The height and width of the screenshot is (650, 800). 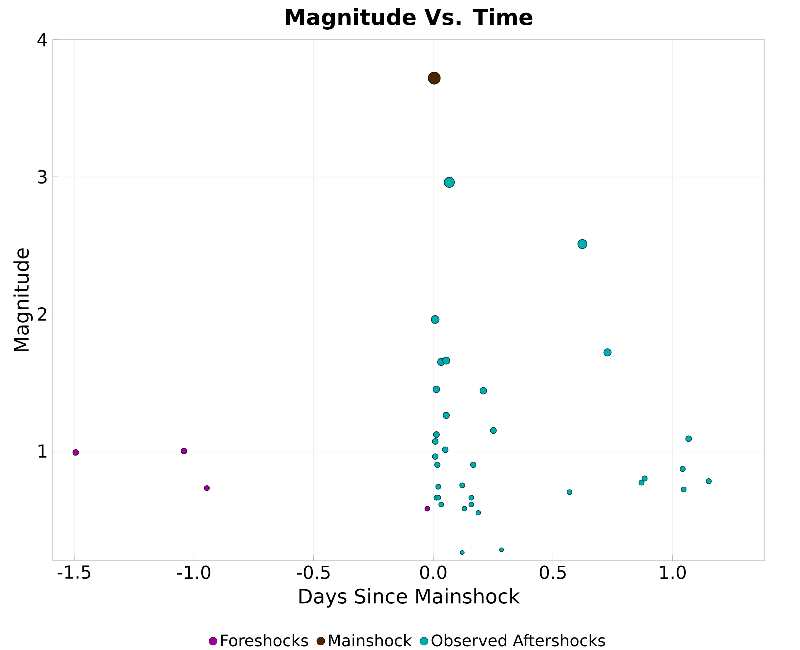 I want to click on y-tick-label: 3, so click(x=42, y=177).